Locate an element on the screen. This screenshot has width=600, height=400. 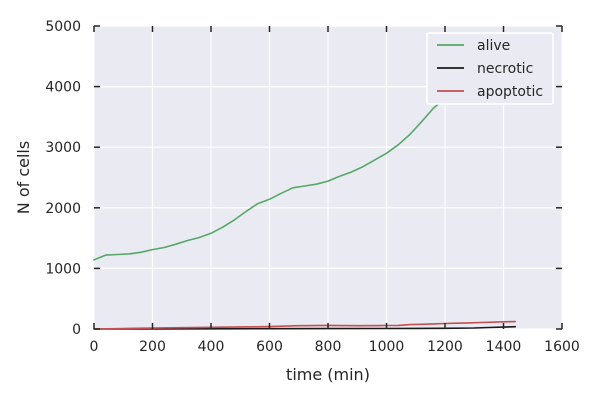
x-tick-label: 1000 is located at coordinates (387, 347).